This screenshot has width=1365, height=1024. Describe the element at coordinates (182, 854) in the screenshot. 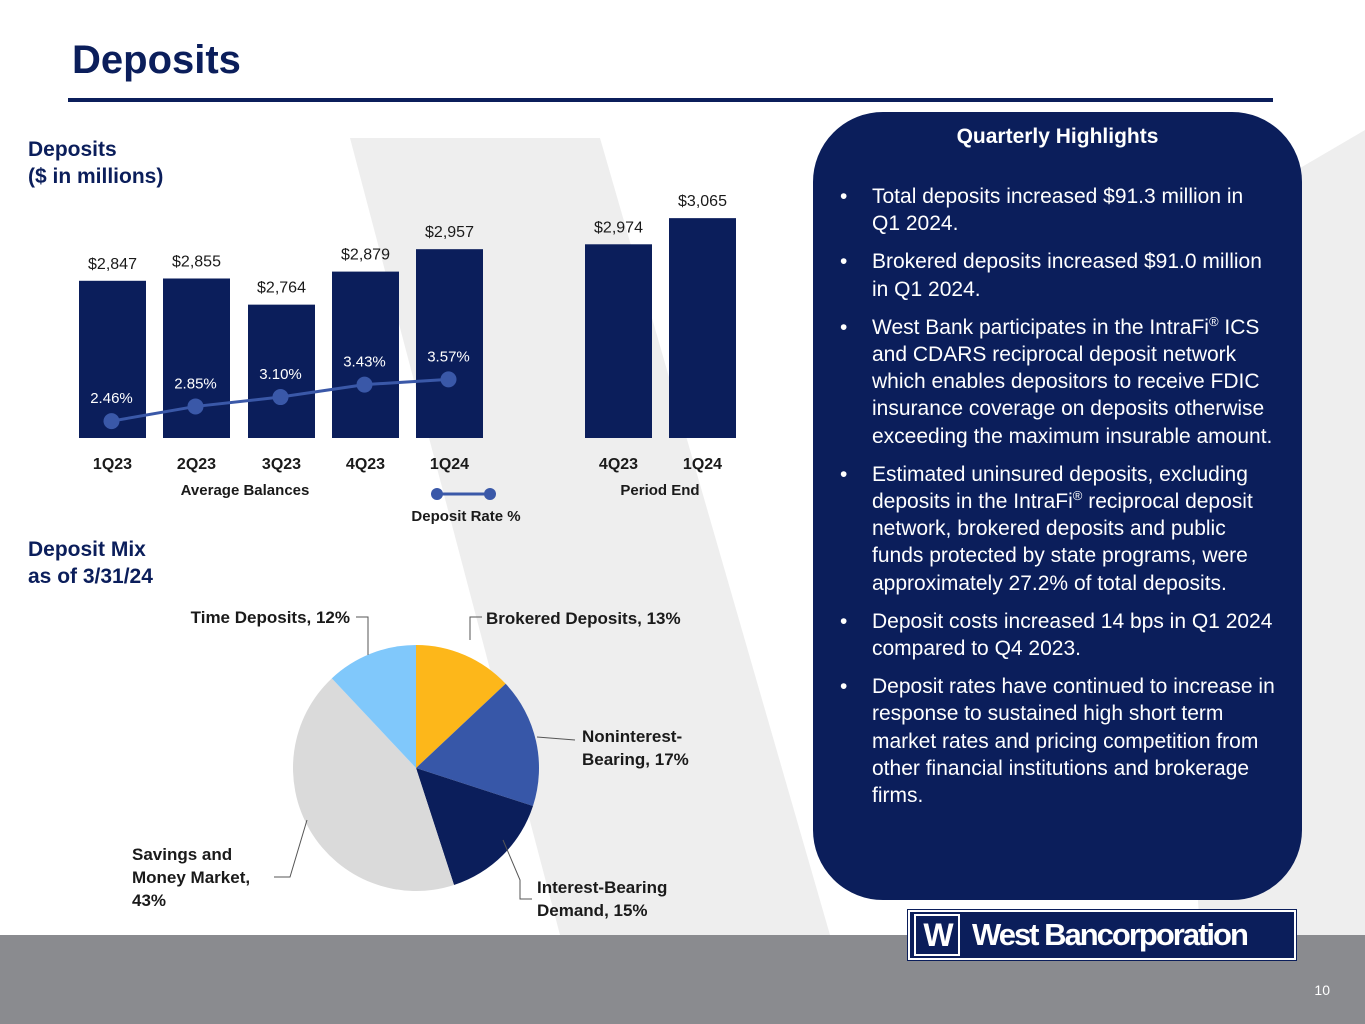

I see `pie-label-line: Savings and` at that location.